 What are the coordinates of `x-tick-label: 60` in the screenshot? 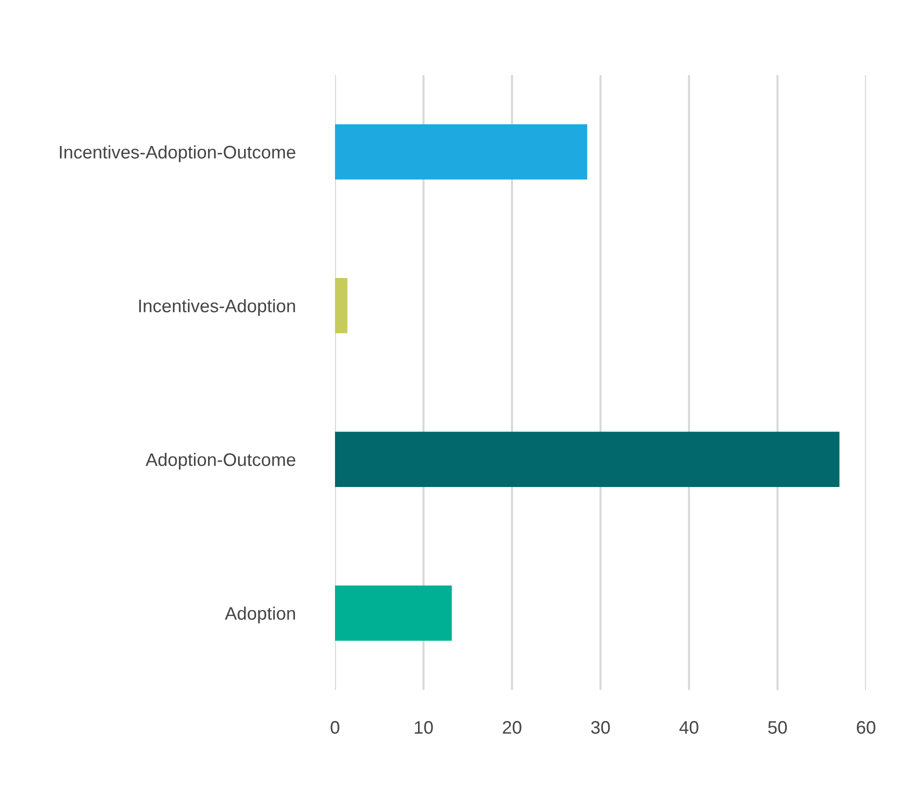 It's located at (866, 727).